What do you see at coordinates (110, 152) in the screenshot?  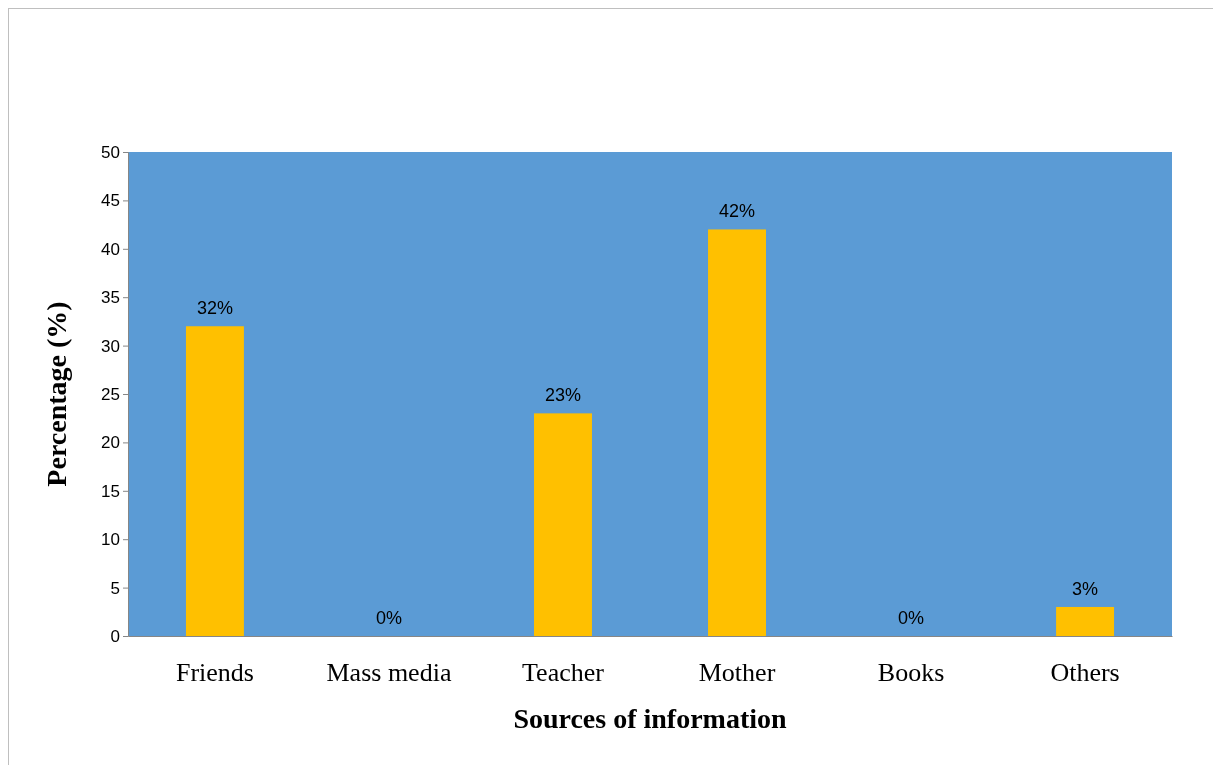 I see `y-tick-label: 50` at bounding box center [110, 152].